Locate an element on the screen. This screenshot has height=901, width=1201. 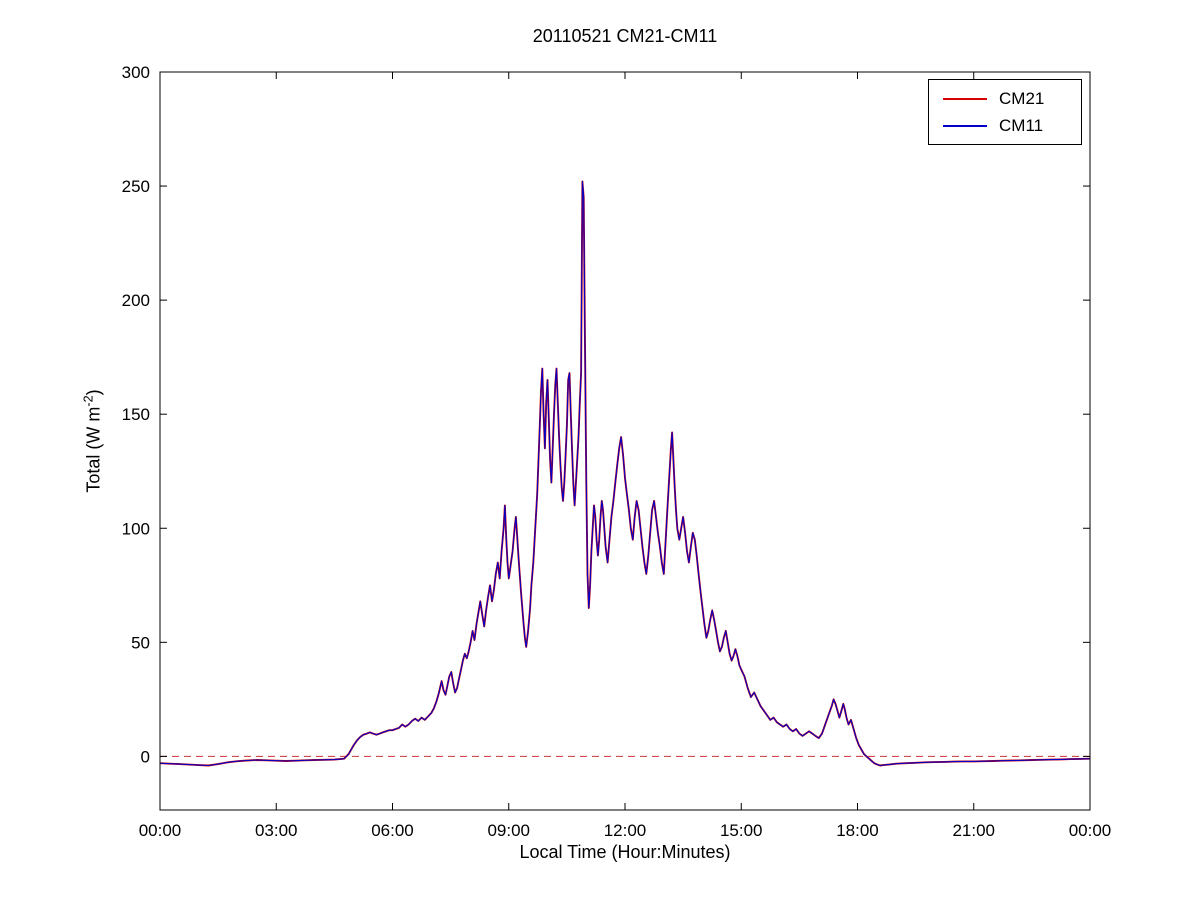
y-axis-label-close: ) is located at coordinates (93, 392).